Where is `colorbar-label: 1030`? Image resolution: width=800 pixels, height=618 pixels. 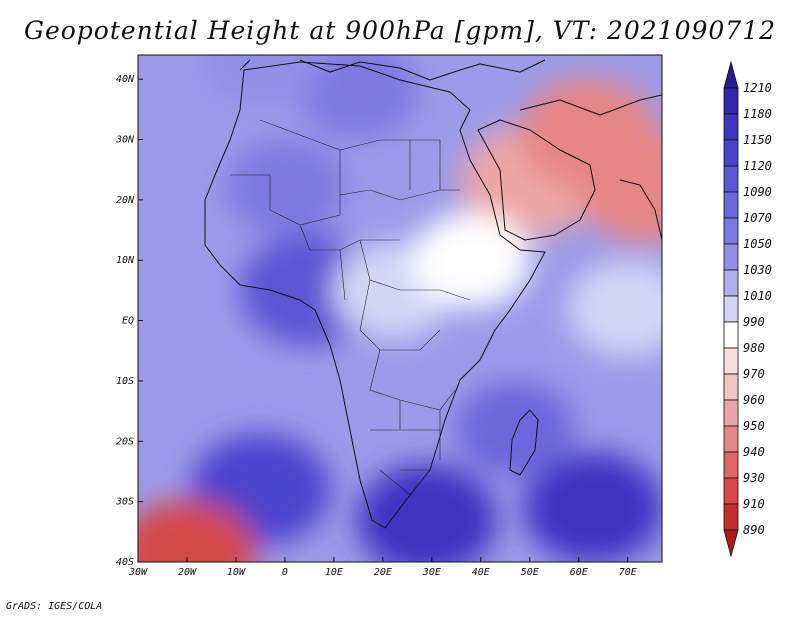
colorbar-label: 1030 is located at coordinates (757, 270).